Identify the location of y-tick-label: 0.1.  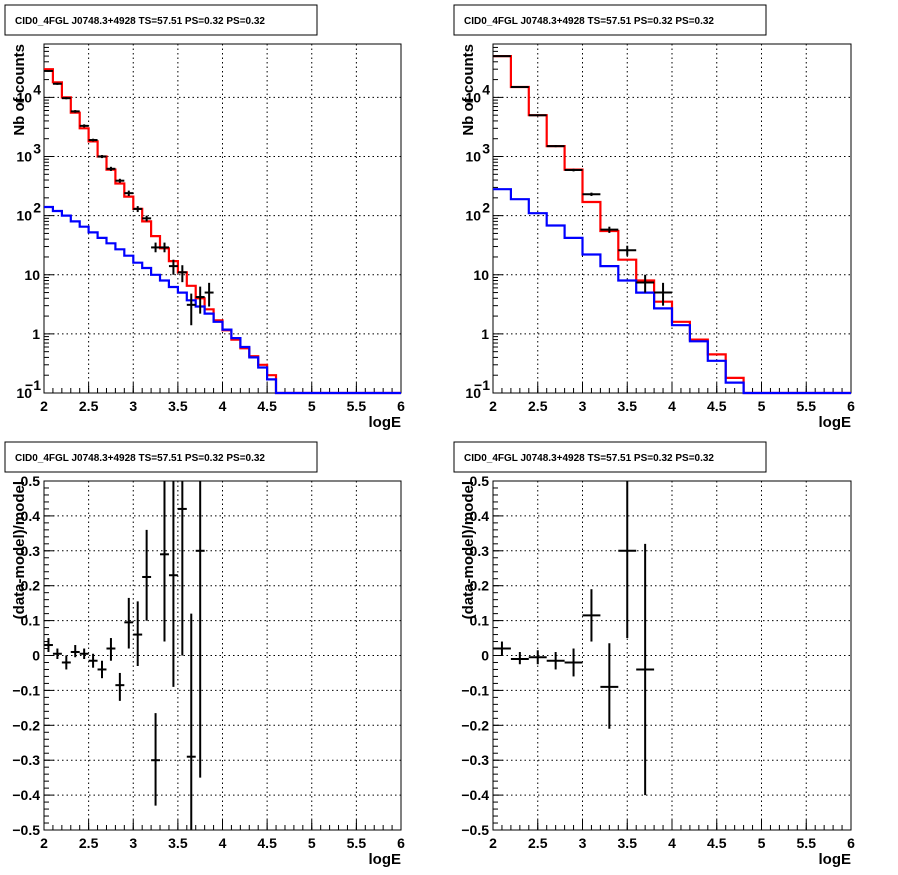
(480, 621).